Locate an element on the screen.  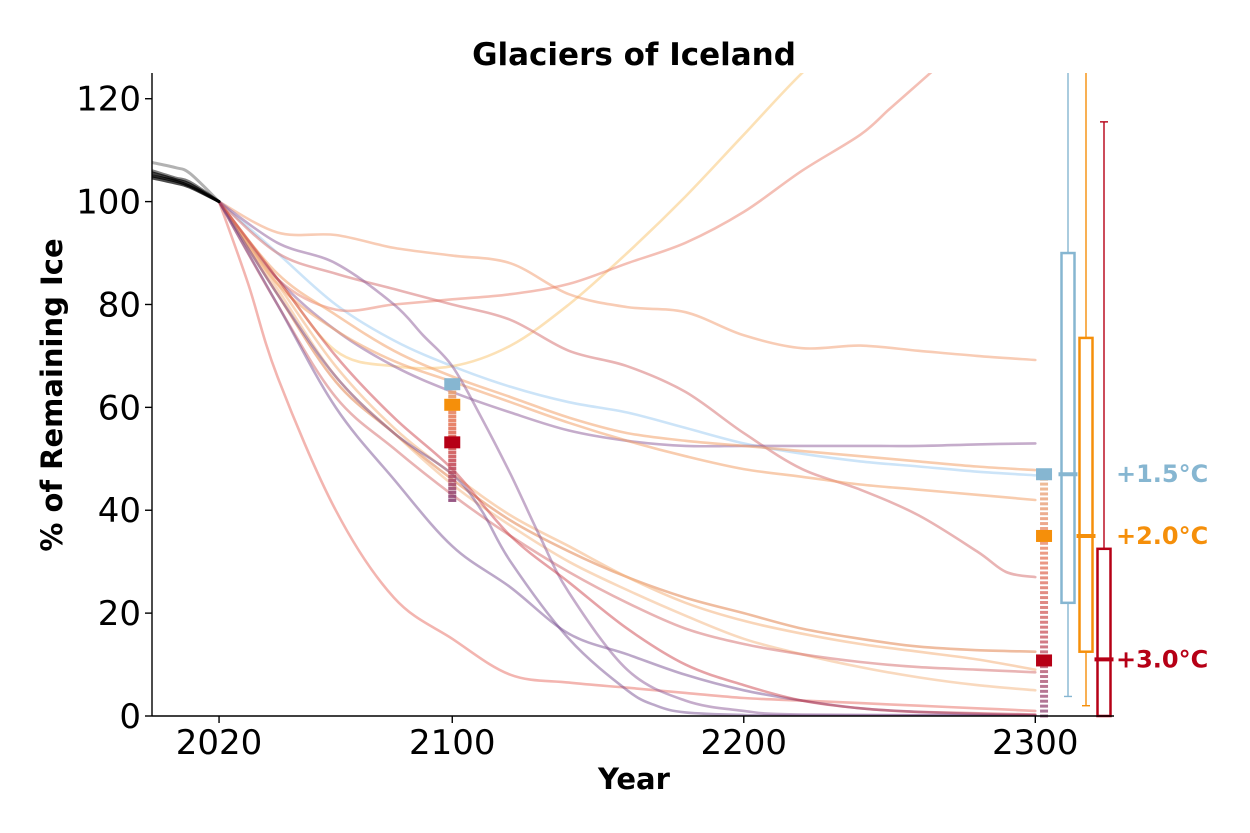
y-tick-label-0: 0 is located at coordinates (130, 717).